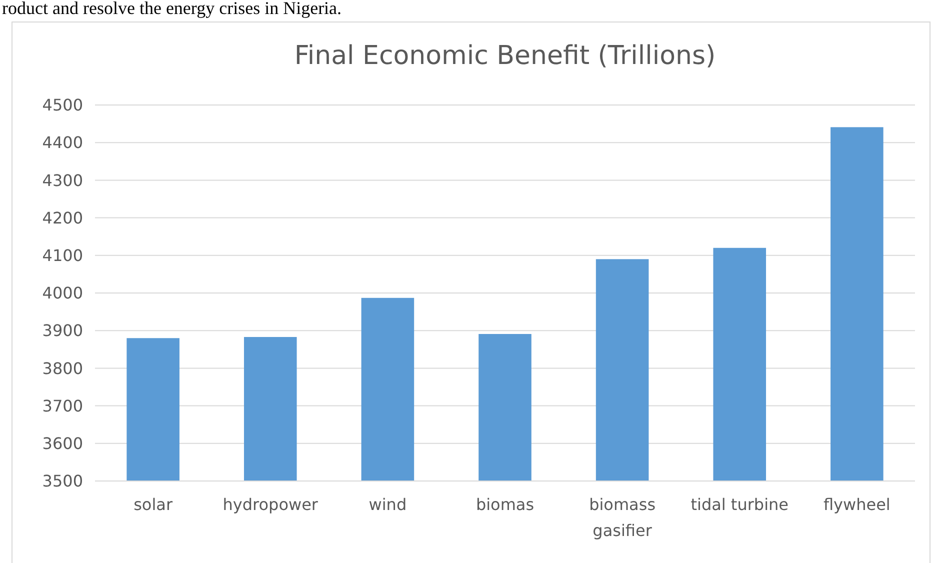  I want to click on x-tick-label: wind, so click(387, 504).